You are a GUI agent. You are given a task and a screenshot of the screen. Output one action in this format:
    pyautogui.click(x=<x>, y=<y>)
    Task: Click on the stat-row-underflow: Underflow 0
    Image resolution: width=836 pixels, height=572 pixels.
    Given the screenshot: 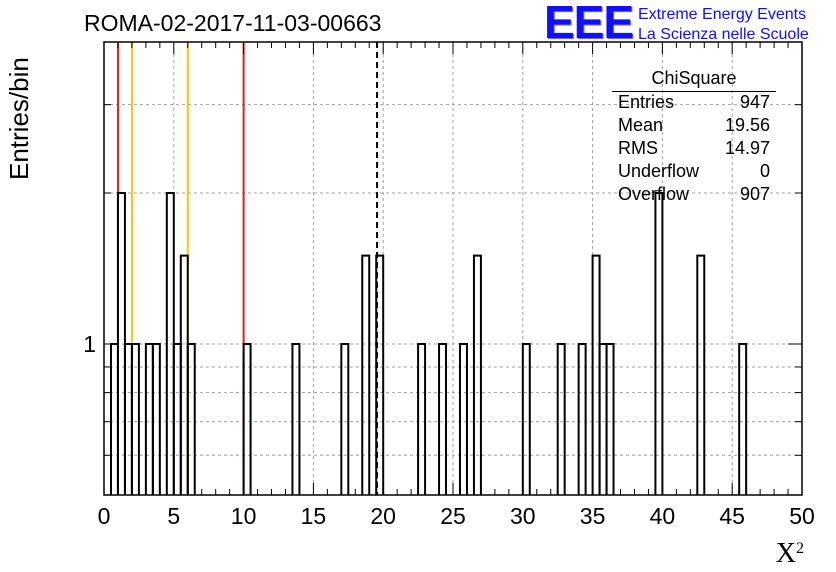 What is the action you would take?
    pyautogui.click(x=694, y=172)
    